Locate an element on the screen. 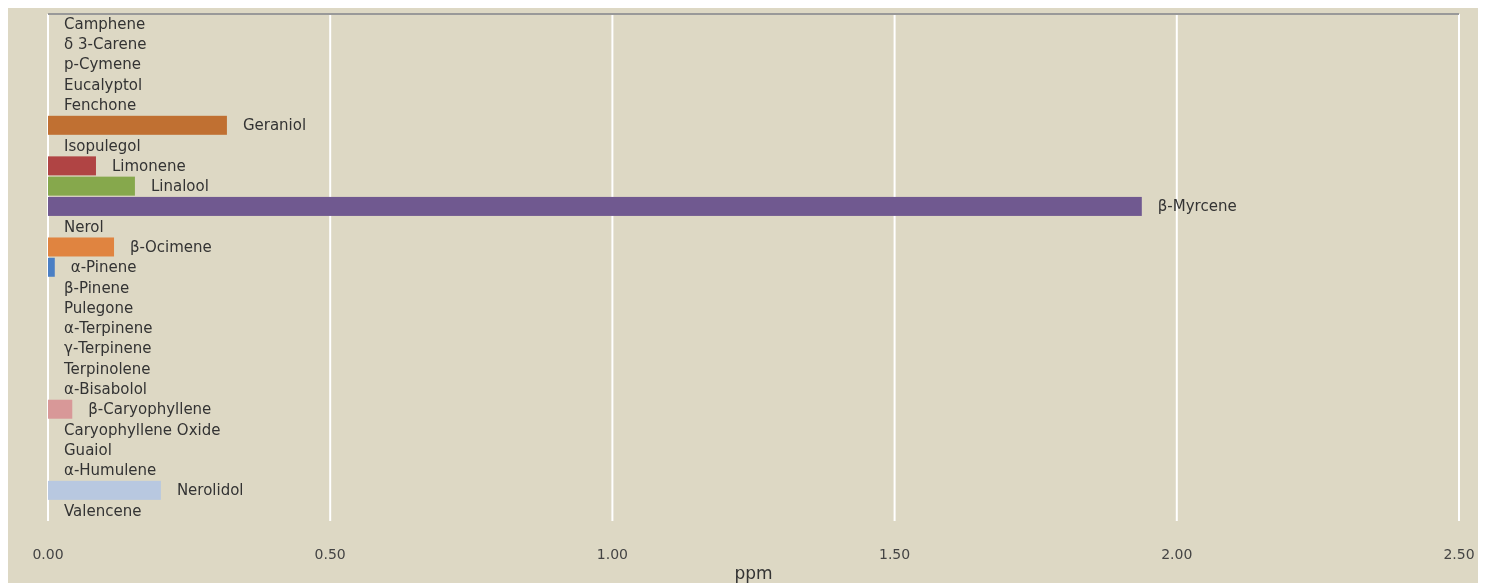  y-tick-label: α-Humulene is located at coordinates (110, 470).